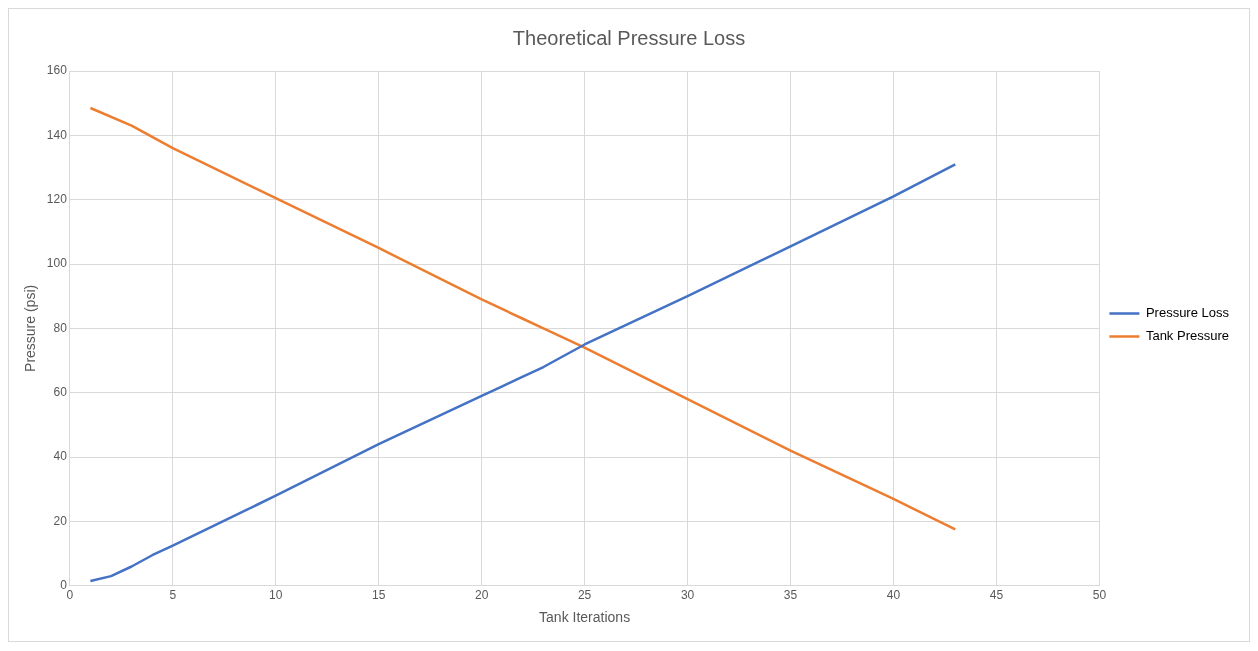 Image resolution: width=1258 pixels, height=651 pixels. What do you see at coordinates (57, 134) in the screenshot?
I see `y-tick-label: 140` at bounding box center [57, 134].